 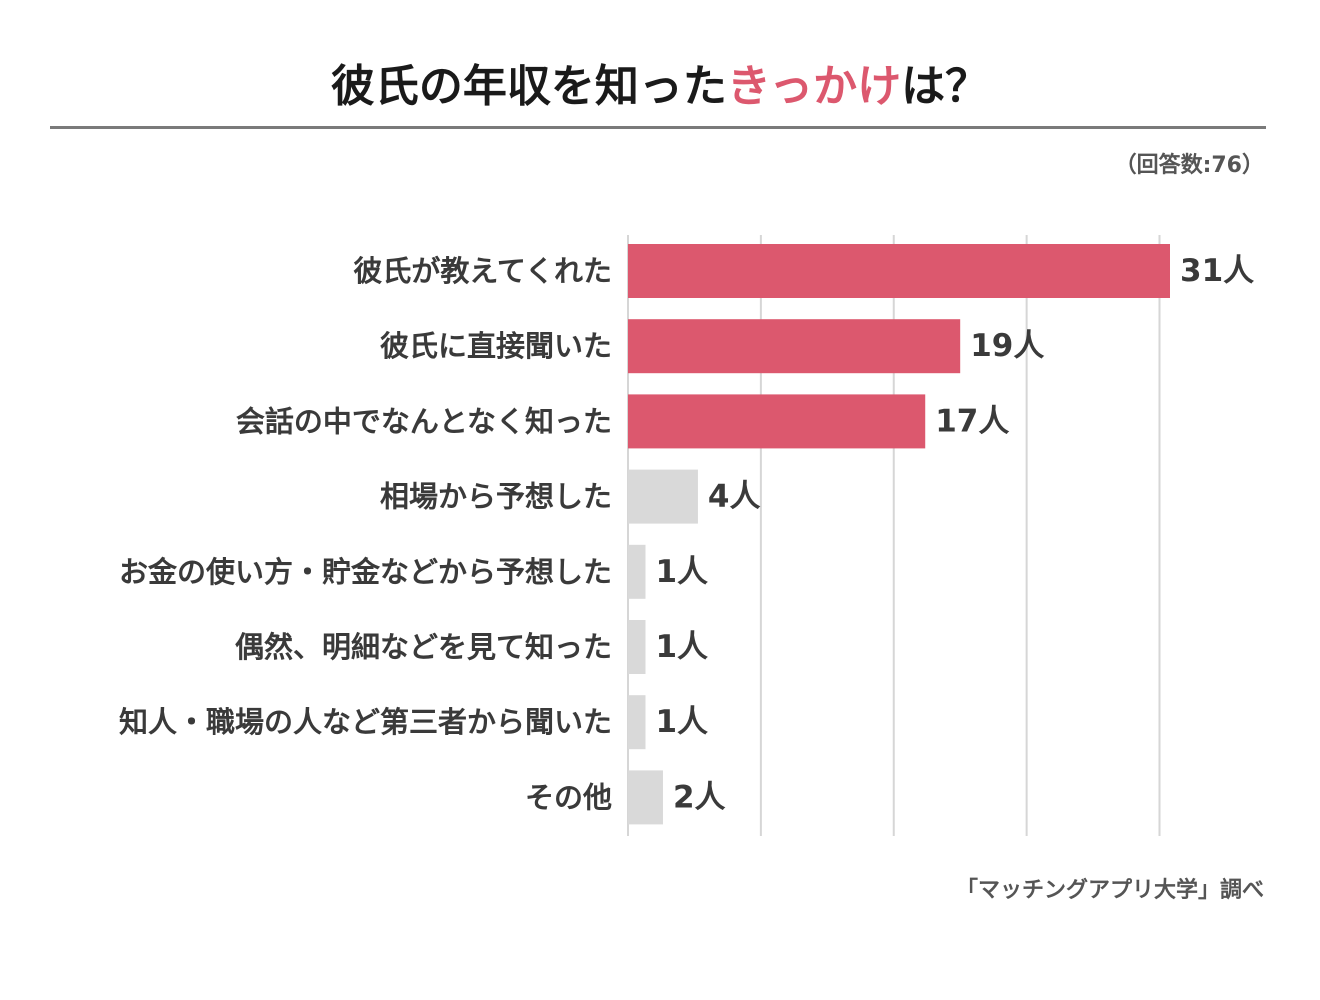 What do you see at coordinates (496, 497) in the screenshot?
I see `category-label-4: 相場から予想した` at bounding box center [496, 497].